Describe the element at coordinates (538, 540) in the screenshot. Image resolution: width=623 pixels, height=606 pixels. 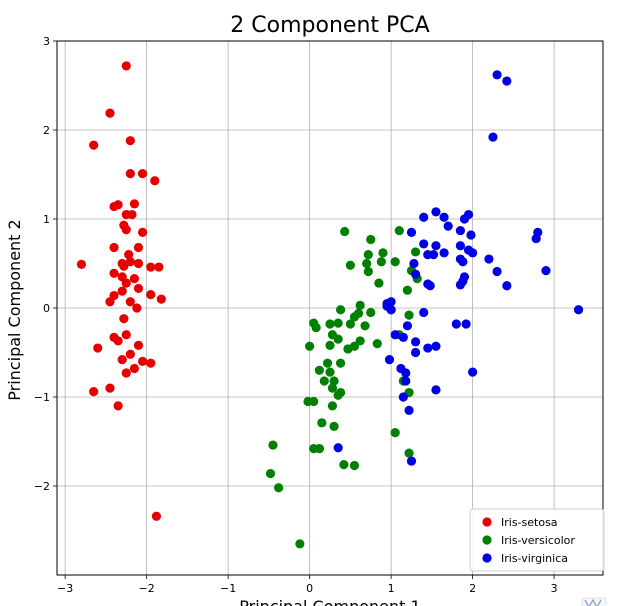
I see `legend-label-iris-versicolor: Iris-versicolor` at that location.